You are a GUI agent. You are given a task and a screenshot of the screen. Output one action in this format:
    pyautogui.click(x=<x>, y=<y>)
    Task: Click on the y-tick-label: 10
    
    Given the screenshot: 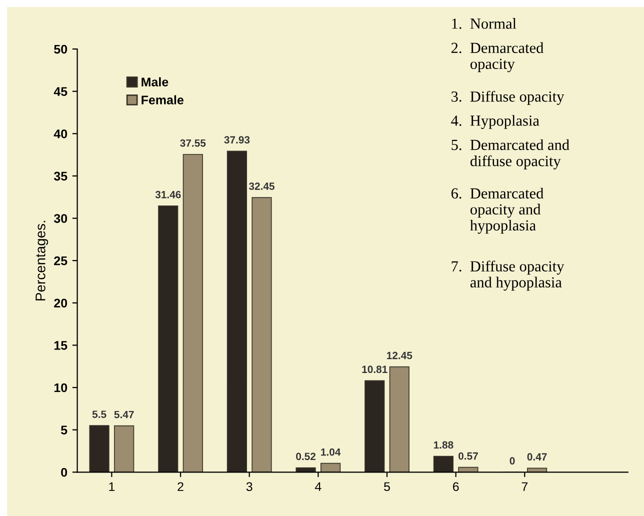 What is the action you would take?
    pyautogui.click(x=61, y=387)
    